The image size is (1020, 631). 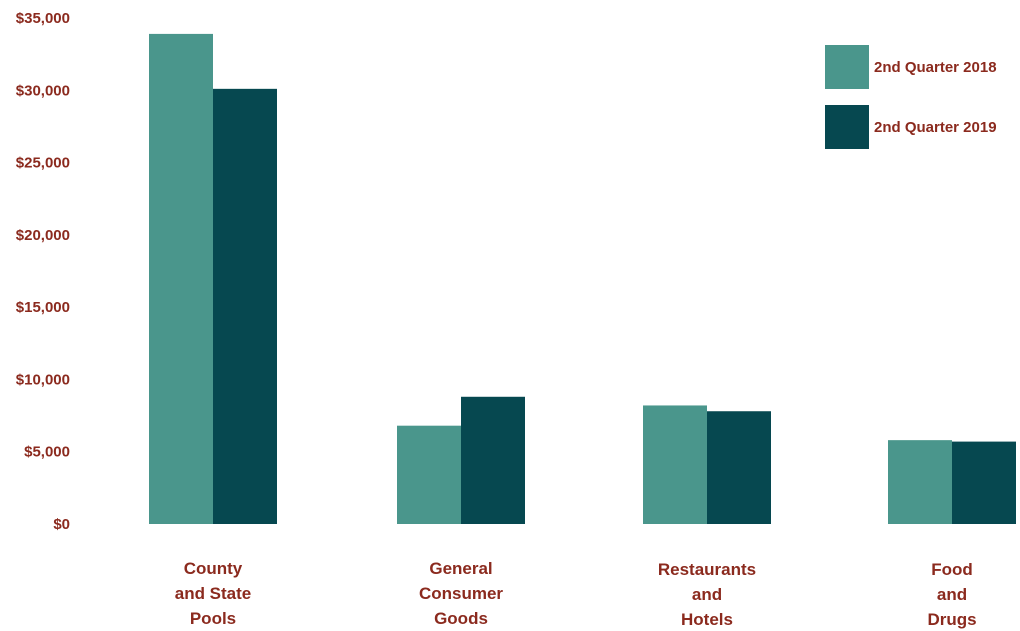 I want to click on y-tick-label: $5,000, so click(x=47, y=452).